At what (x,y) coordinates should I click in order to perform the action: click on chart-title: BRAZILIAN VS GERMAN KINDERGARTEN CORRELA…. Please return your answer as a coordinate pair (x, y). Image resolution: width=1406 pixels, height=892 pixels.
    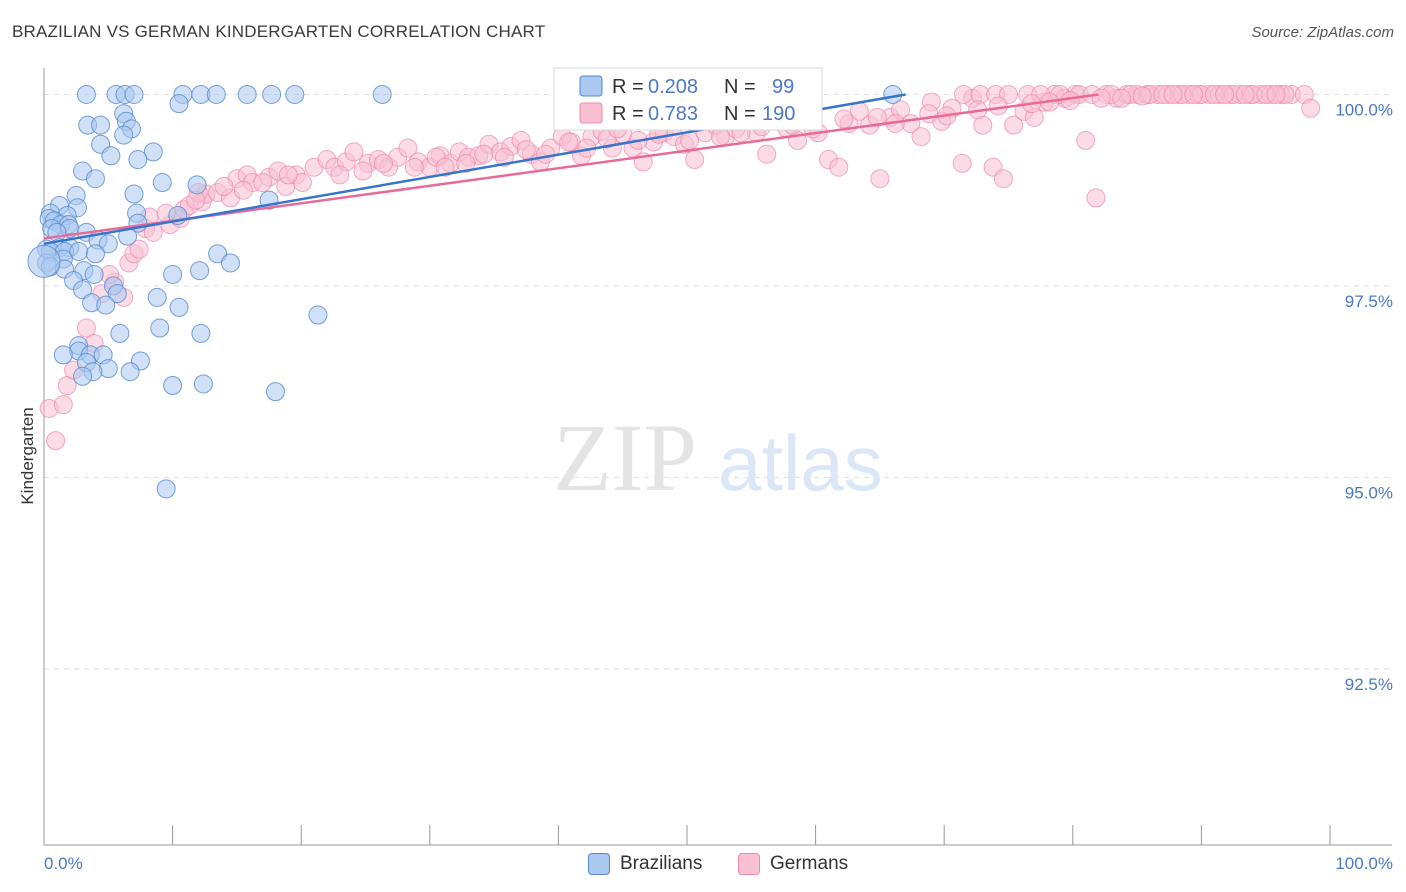
    Looking at the image, I should click on (279, 31).